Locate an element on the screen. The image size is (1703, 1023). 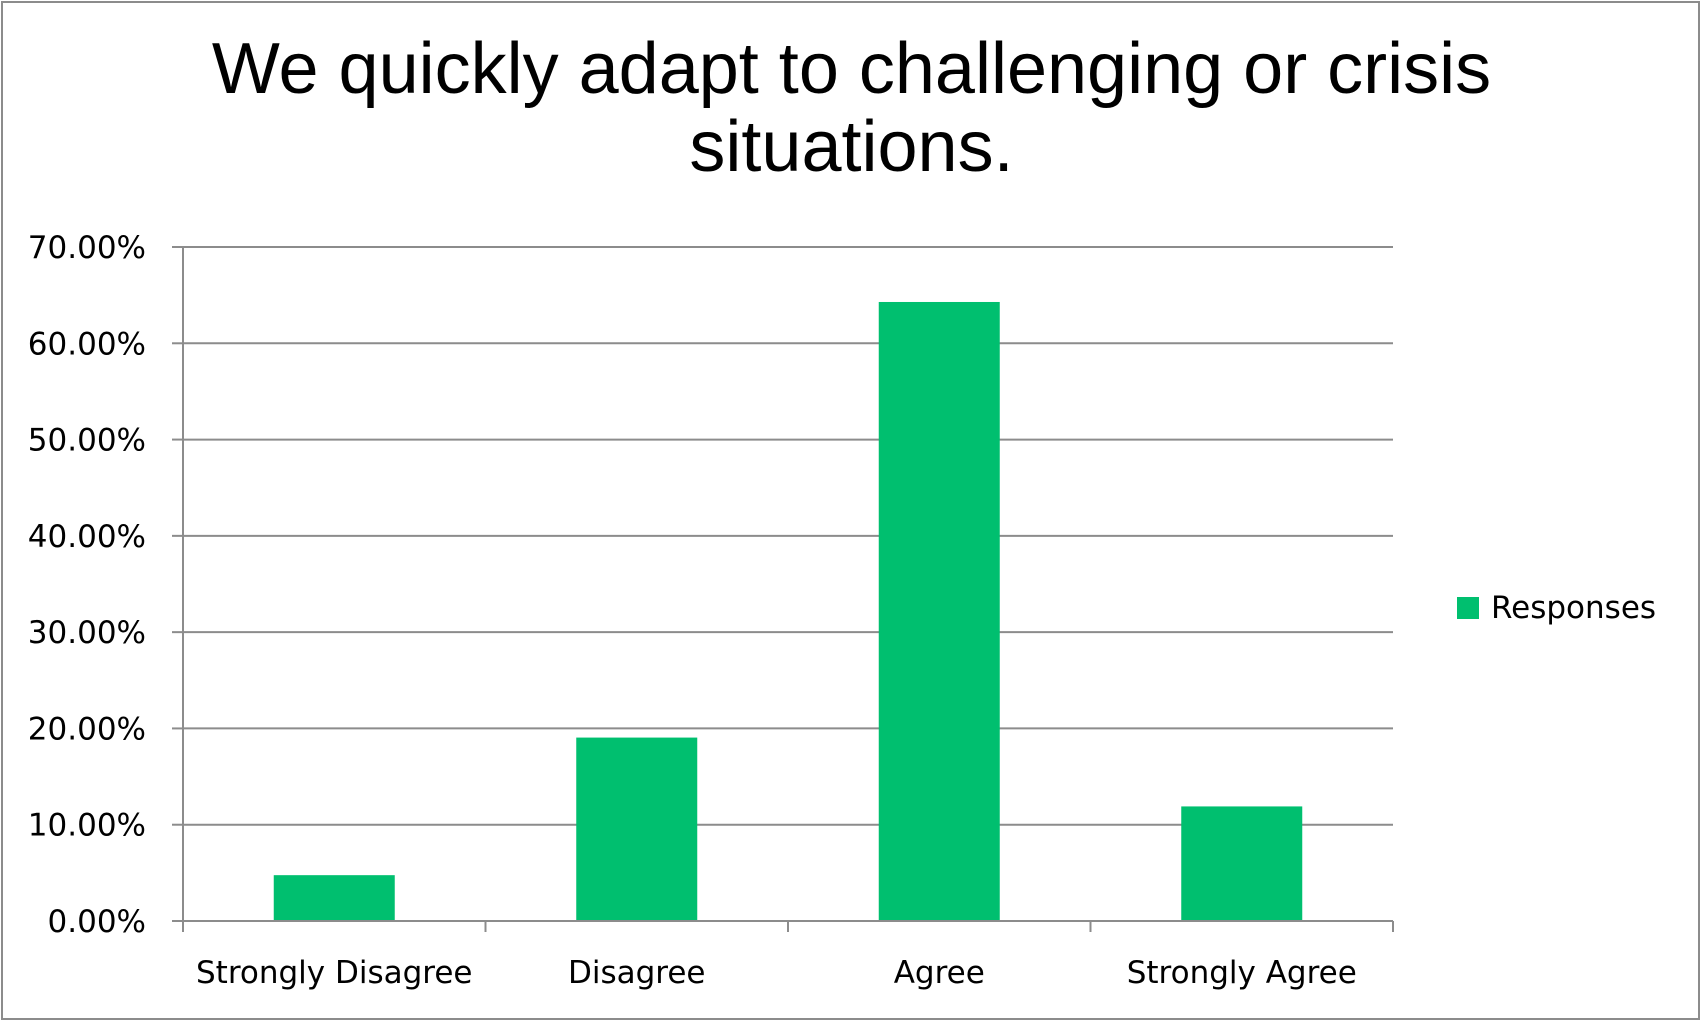
y-tick-label: 60.00% is located at coordinates (87, 344).